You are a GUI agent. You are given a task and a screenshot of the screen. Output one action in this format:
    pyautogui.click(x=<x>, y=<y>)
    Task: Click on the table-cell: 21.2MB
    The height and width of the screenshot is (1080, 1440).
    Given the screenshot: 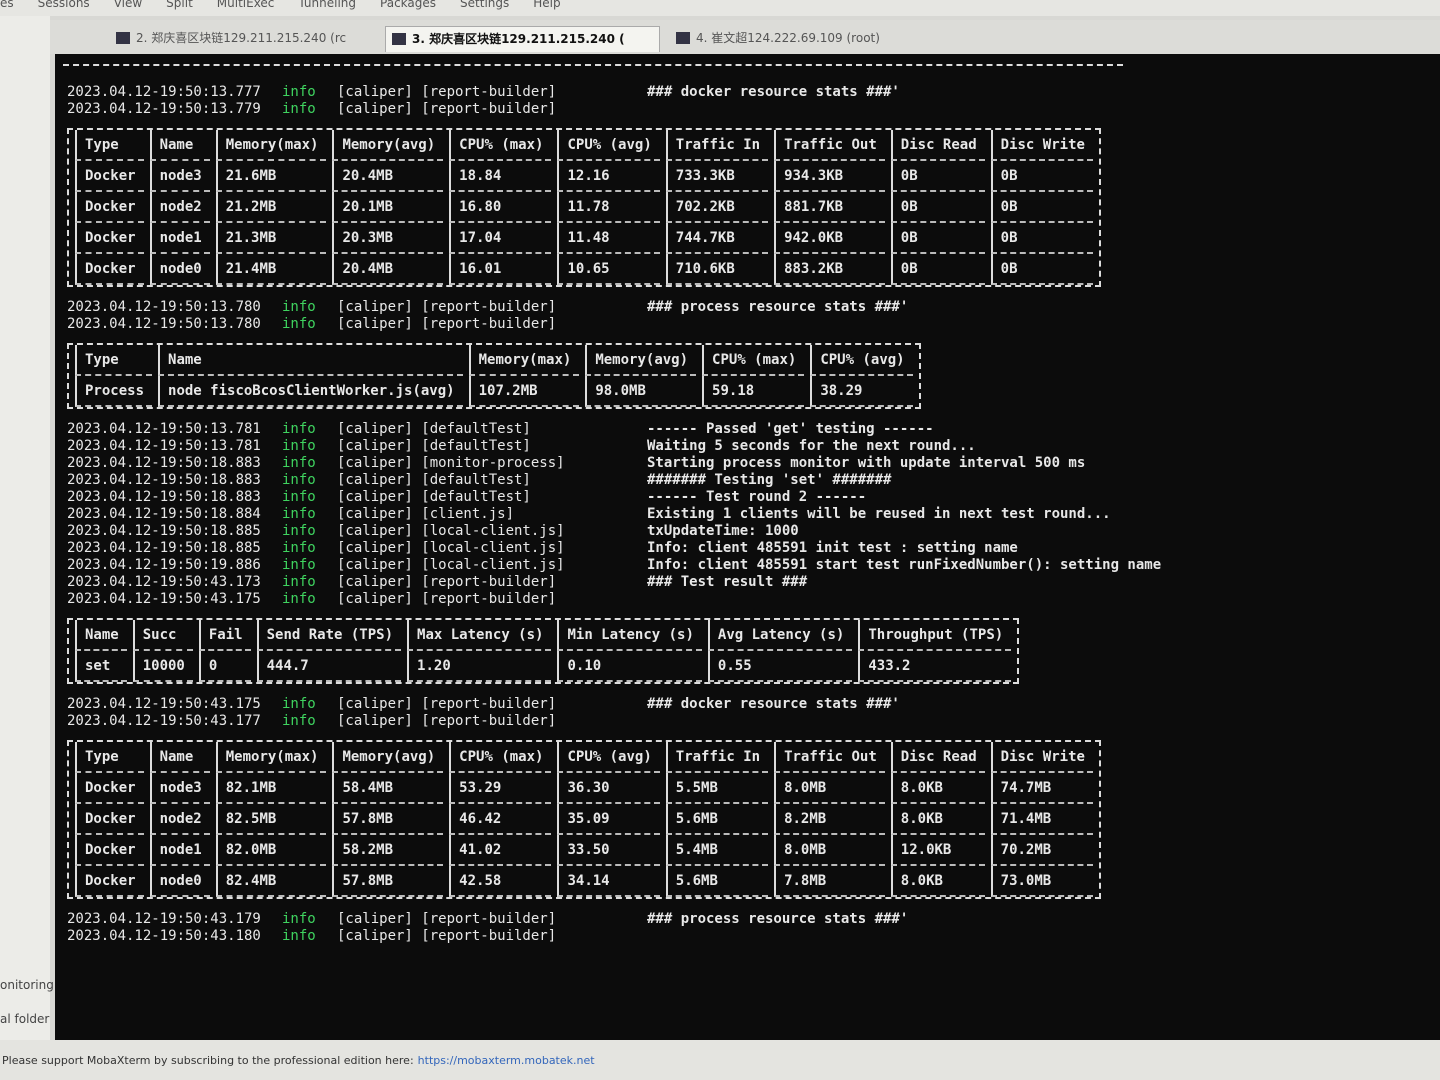 What is the action you would take?
    pyautogui.click(x=271, y=207)
    